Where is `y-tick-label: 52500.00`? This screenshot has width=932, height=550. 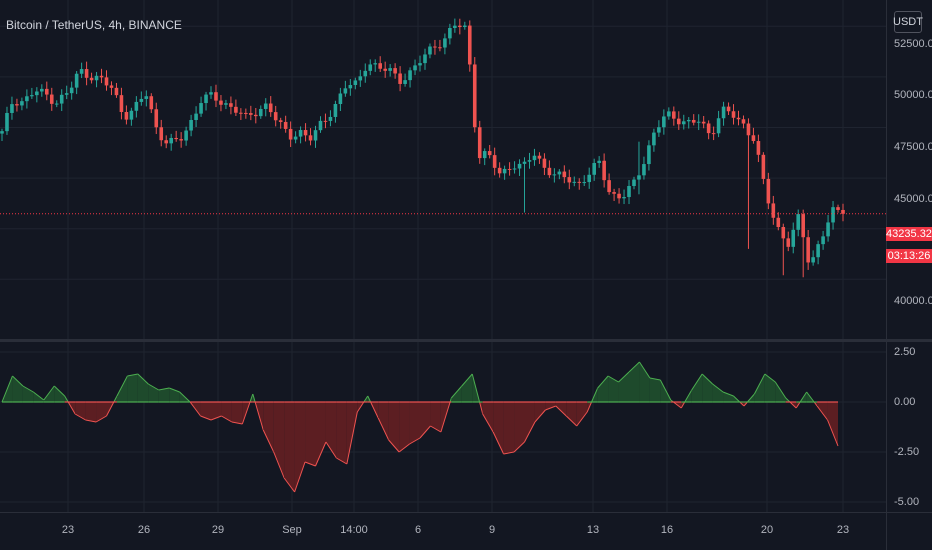 y-tick-label: 52500.00 is located at coordinates (913, 44).